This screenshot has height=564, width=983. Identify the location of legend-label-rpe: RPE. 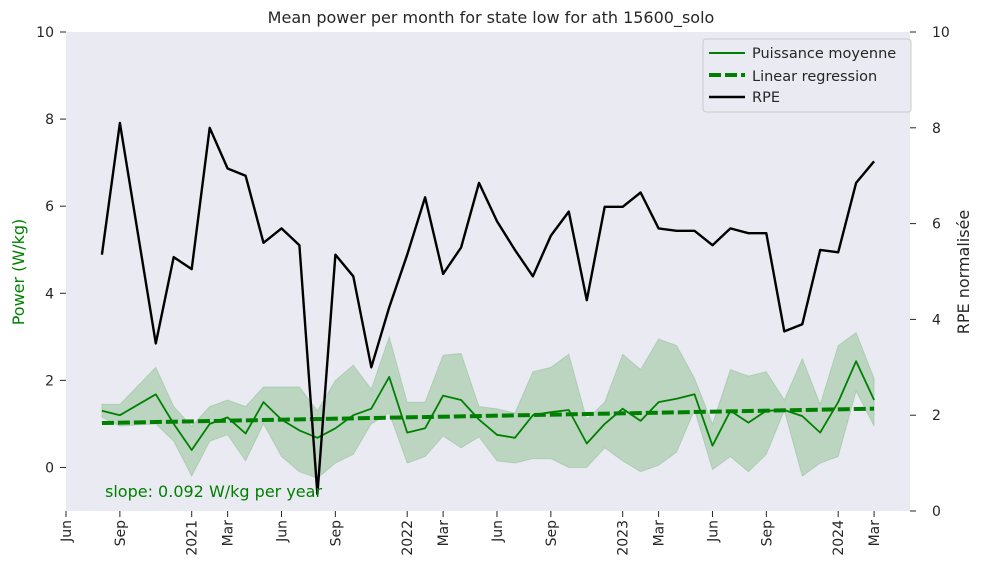
(766, 98).